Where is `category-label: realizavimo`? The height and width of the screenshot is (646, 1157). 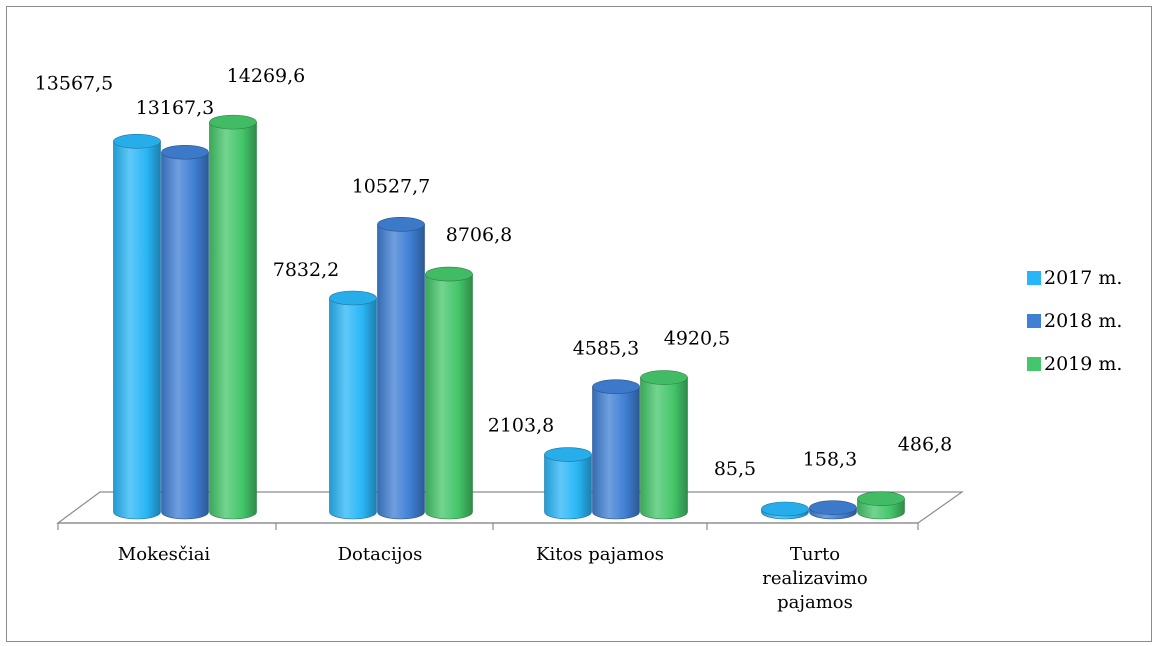
category-label: realizavimo is located at coordinates (815, 578).